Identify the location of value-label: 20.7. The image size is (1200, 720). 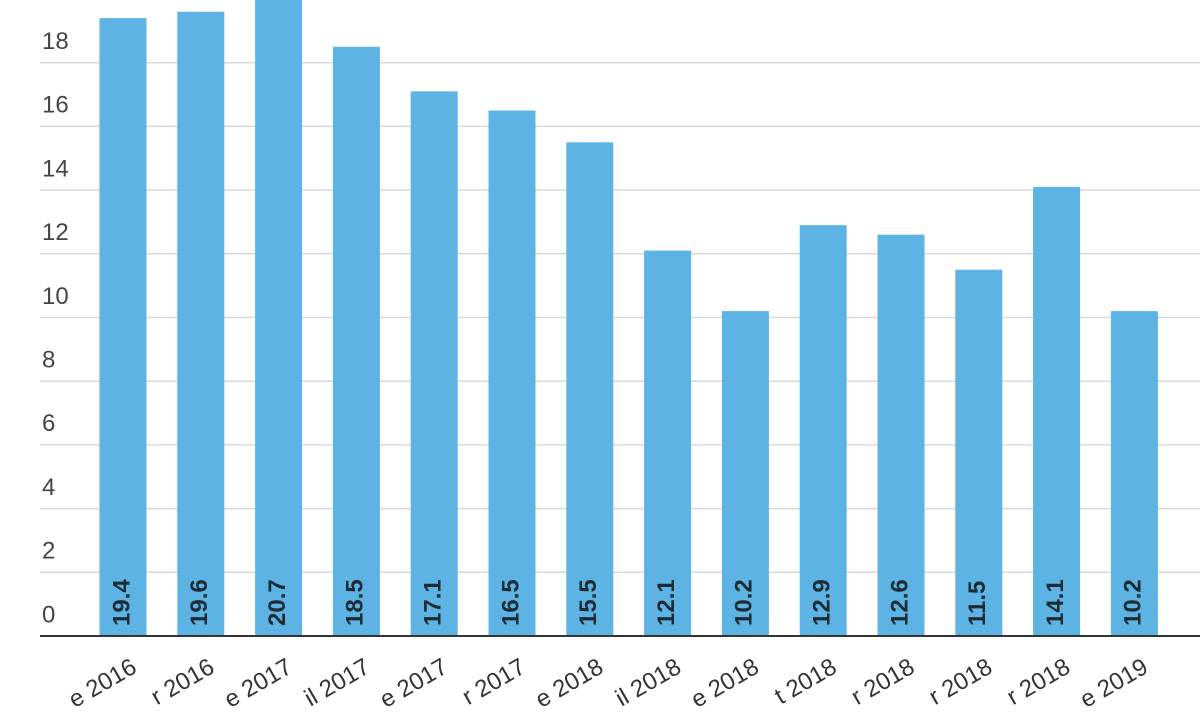
(277, 602).